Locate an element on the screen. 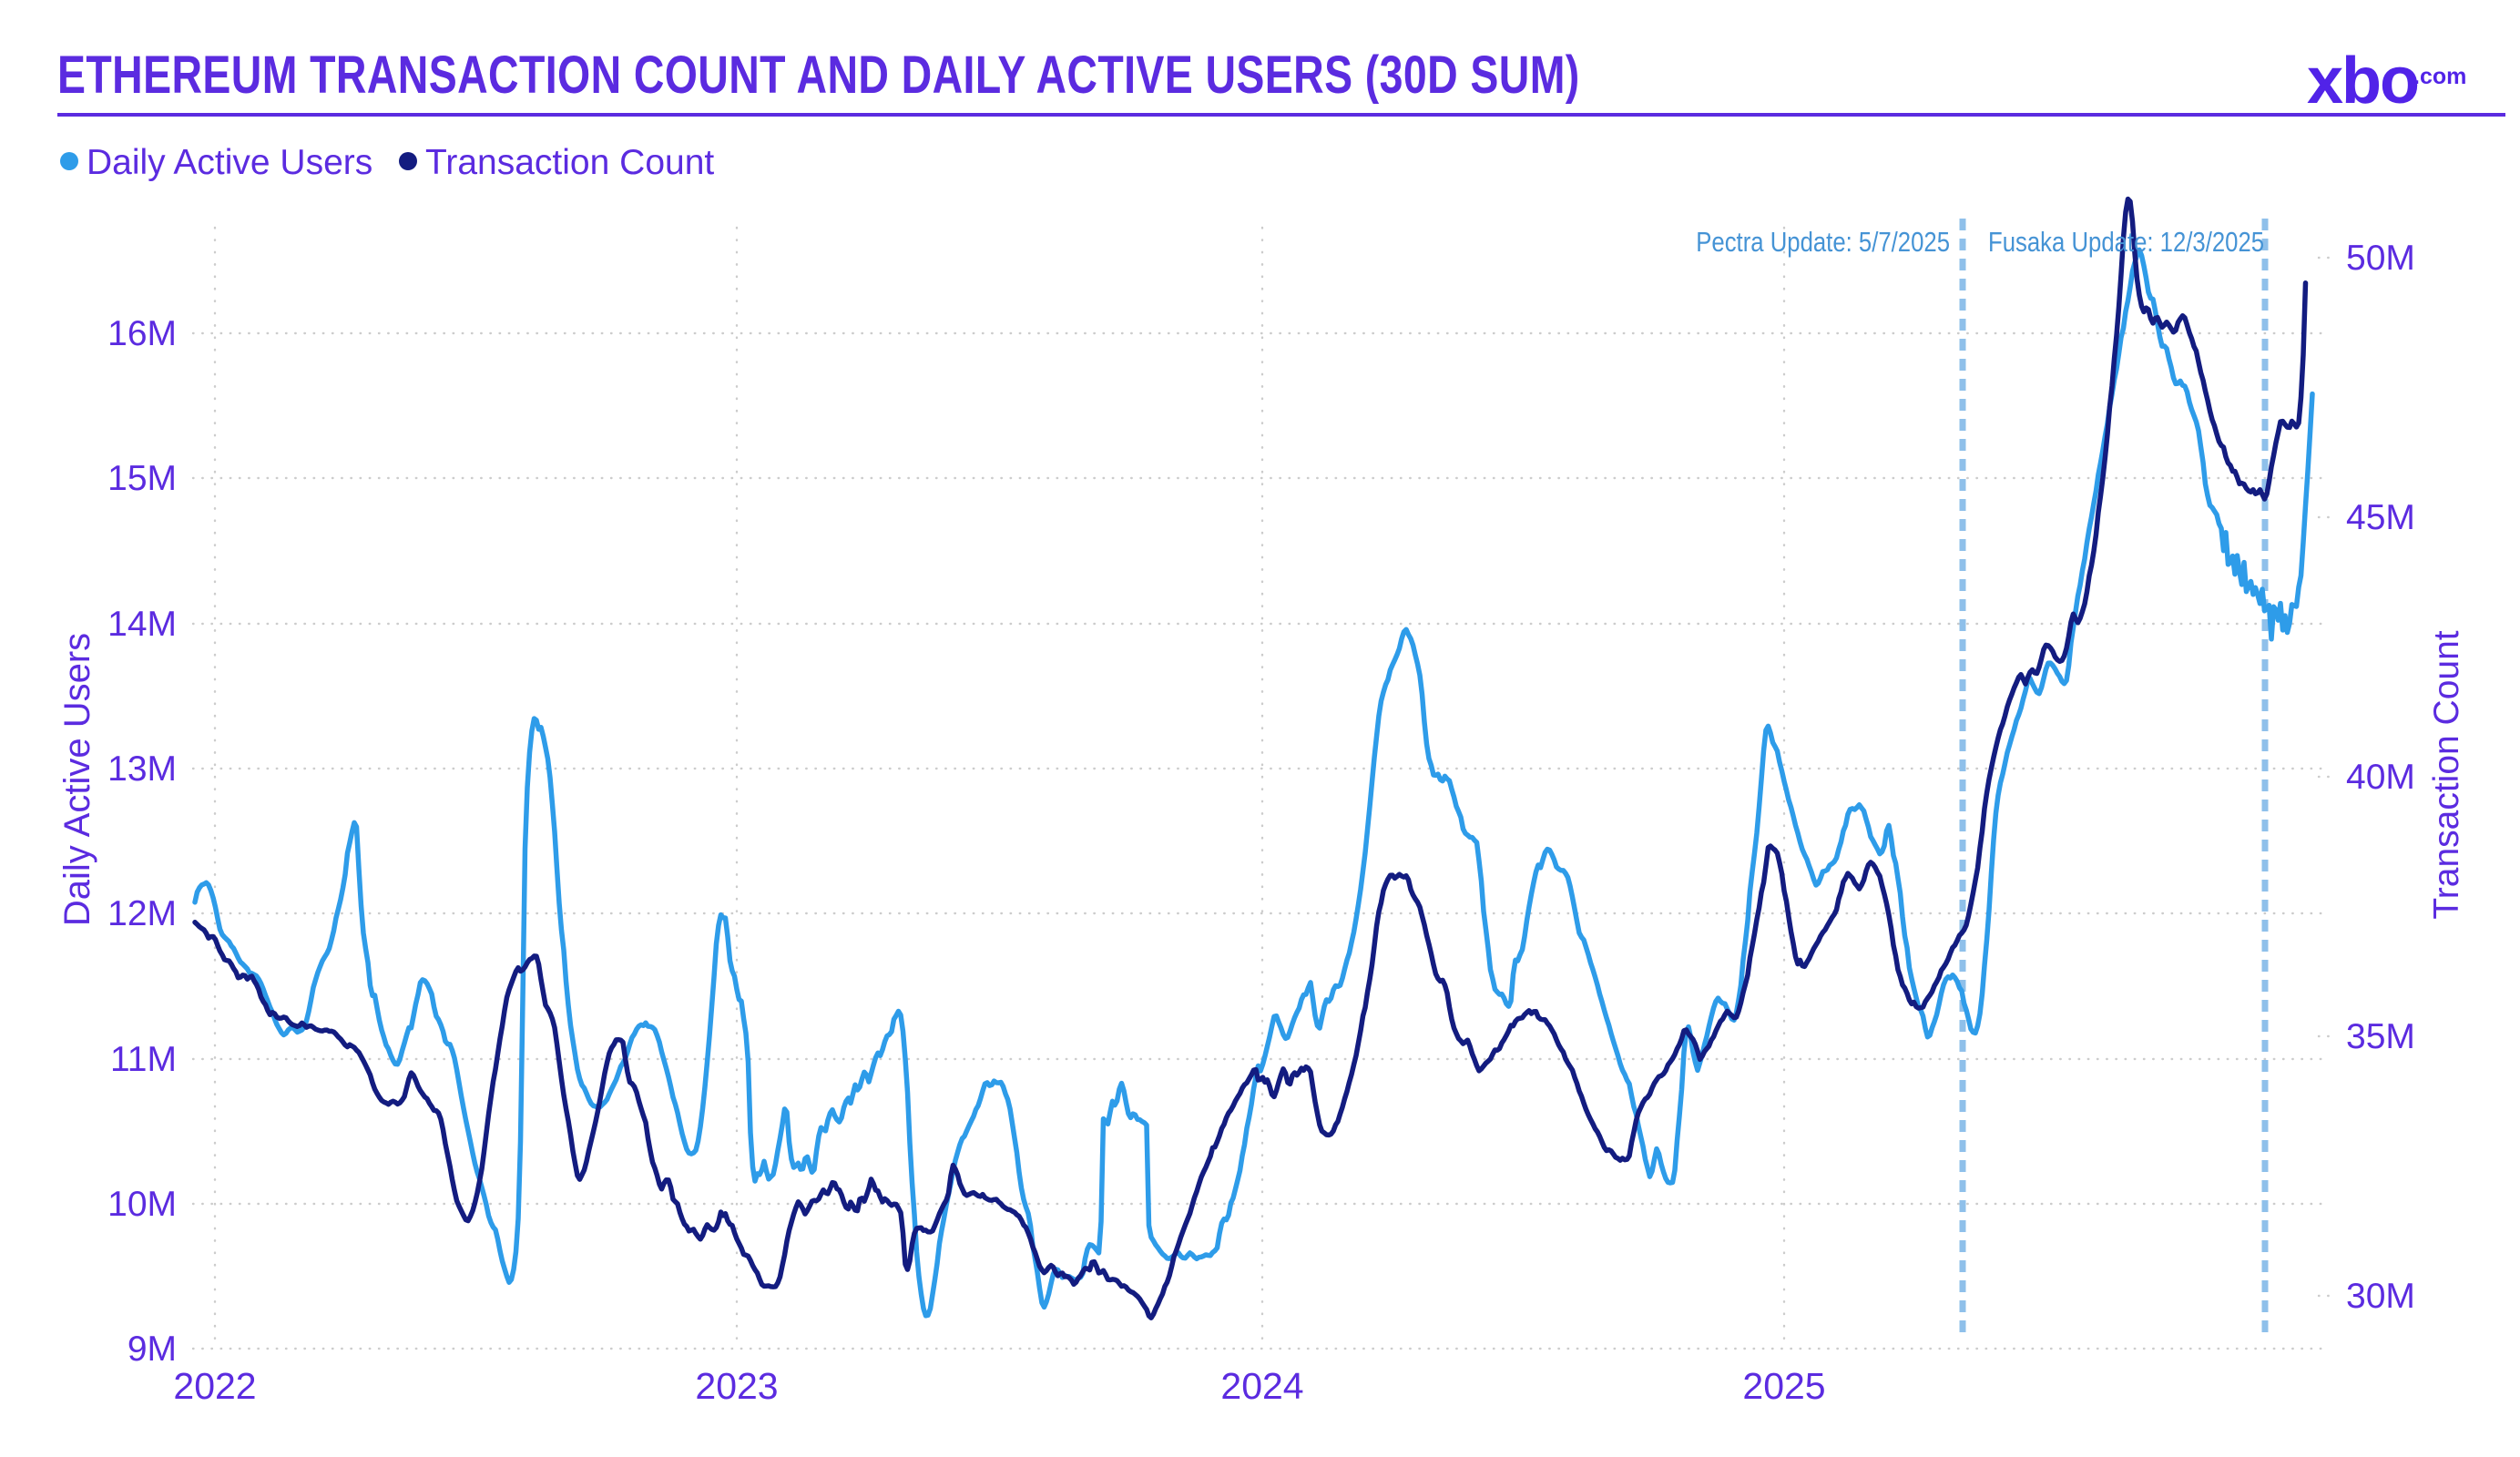 The image size is (2520, 1457). svg-text: xbo is located at coordinates (2362, 81).